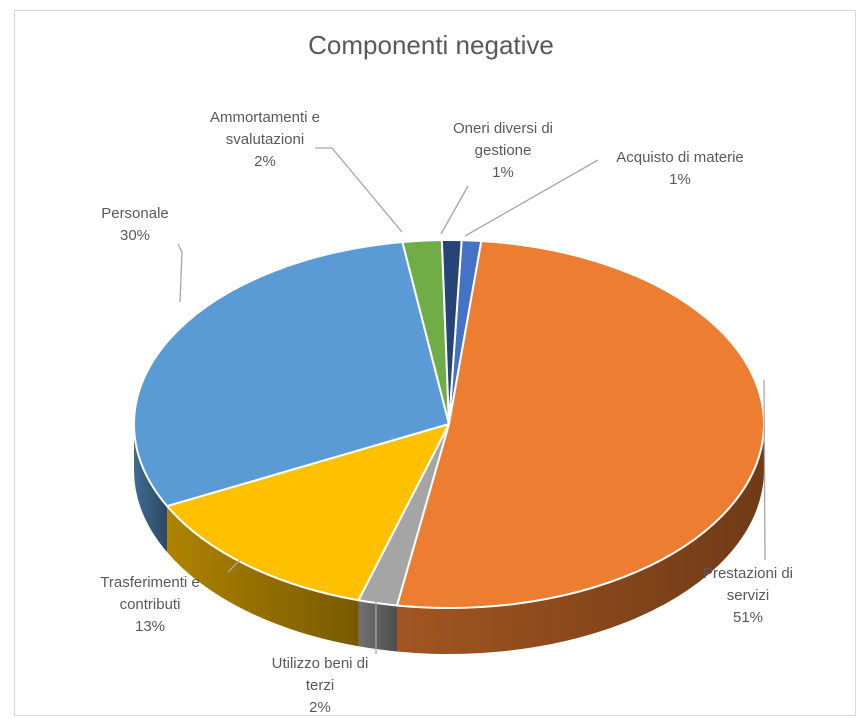  Describe the element at coordinates (748, 617) in the screenshot. I see `slice-label-line: 51%` at that location.